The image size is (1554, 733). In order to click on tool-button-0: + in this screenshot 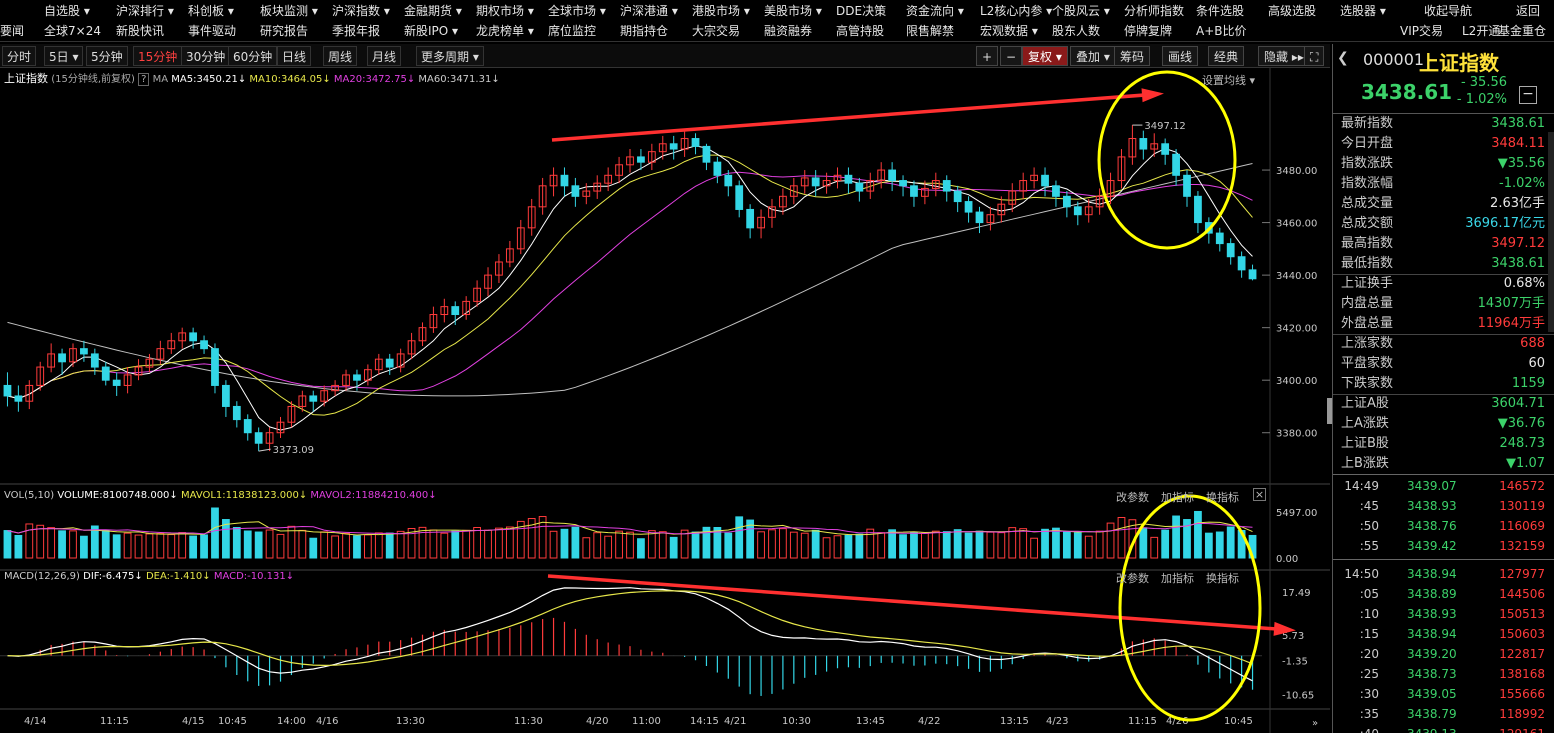, I will do `click(987, 56)`.